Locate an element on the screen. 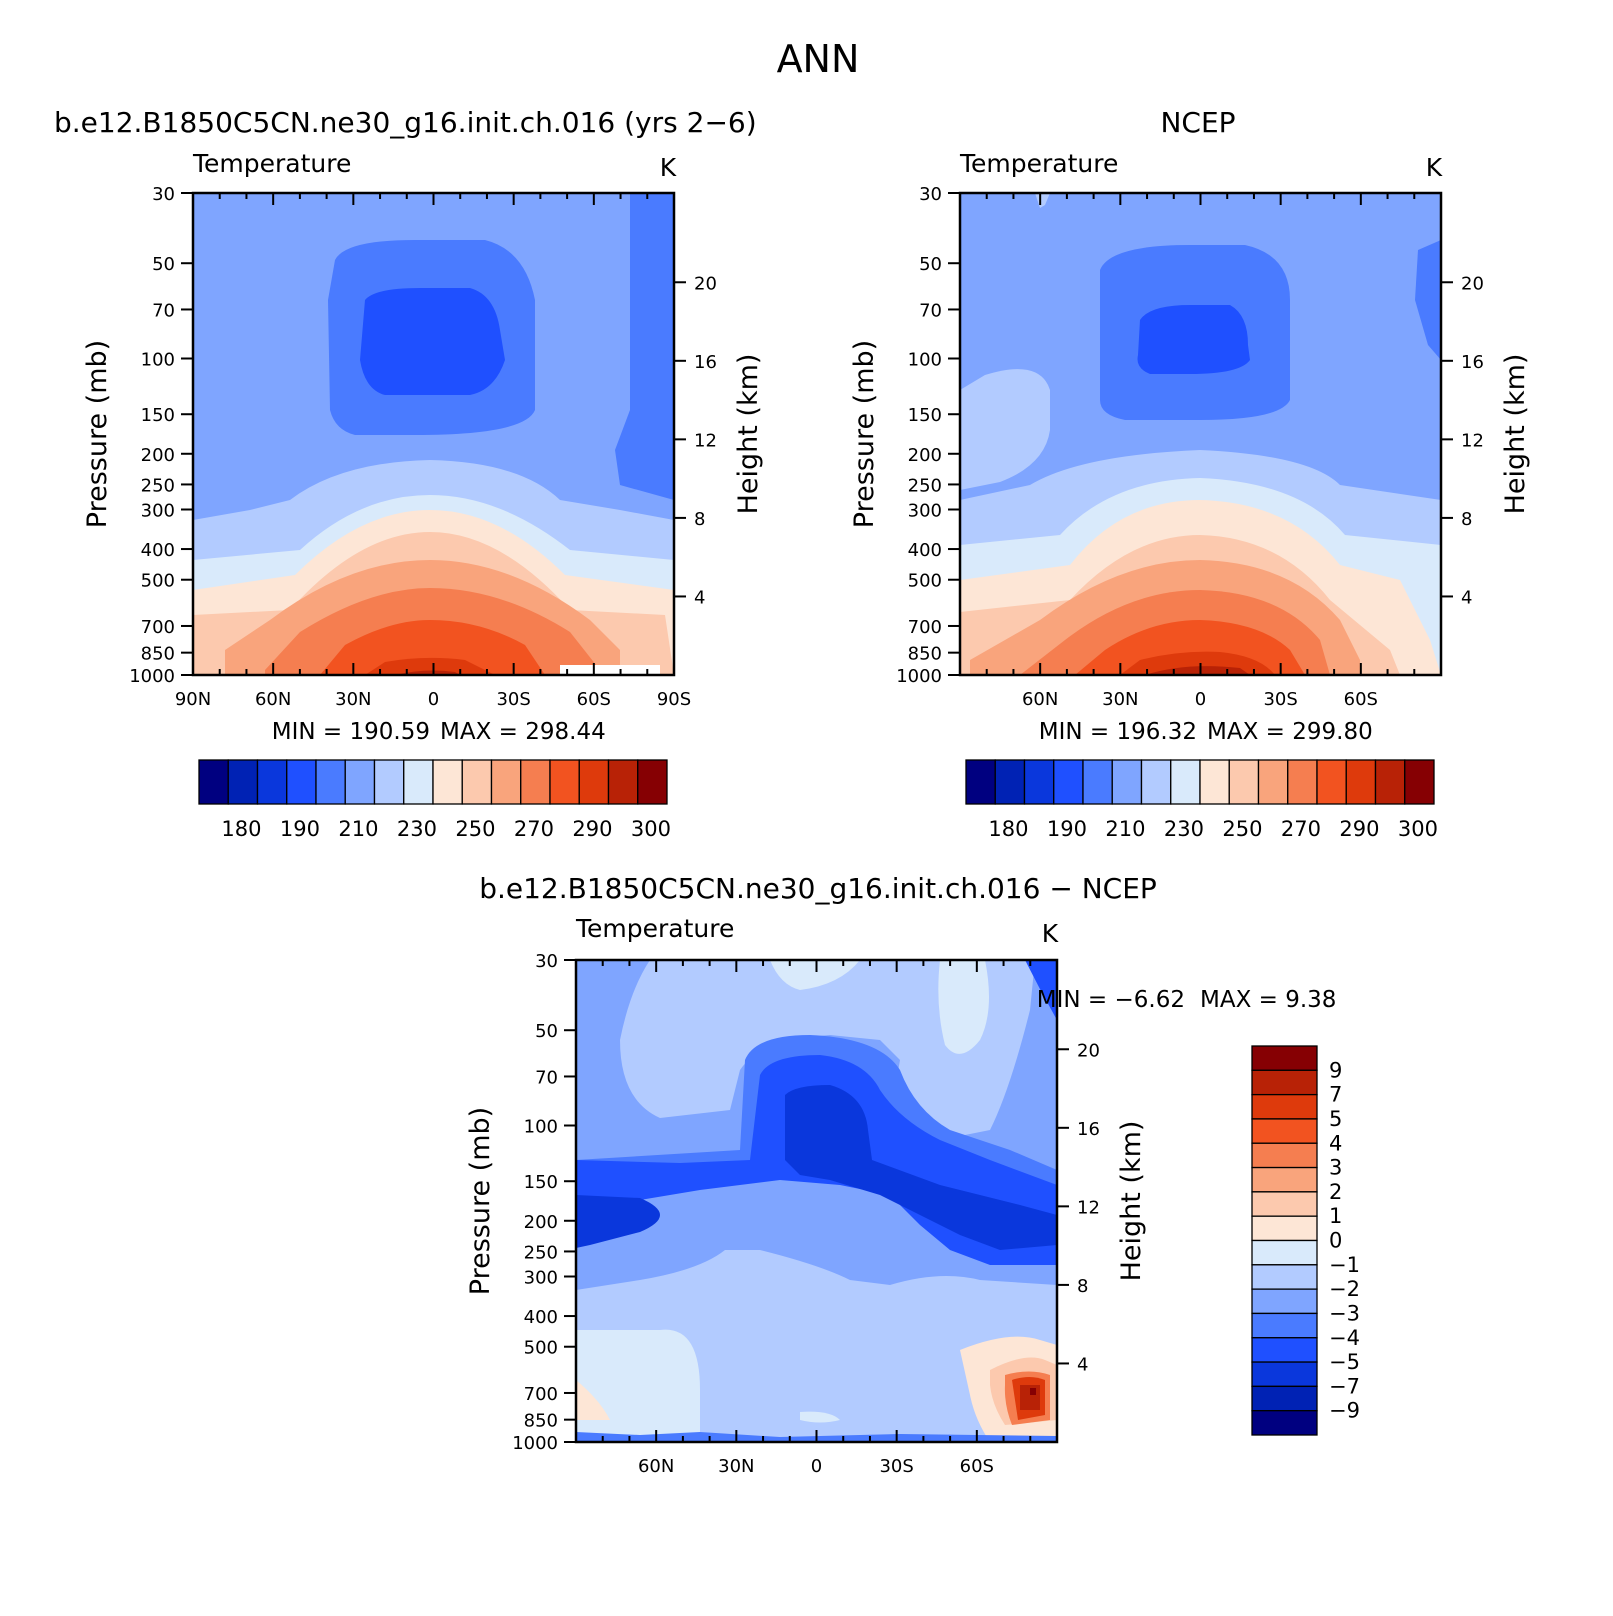 The width and height of the screenshot is (1613, 1616). pressure-axis-label: Pressure (mb) is located at coordinates (97, 434).